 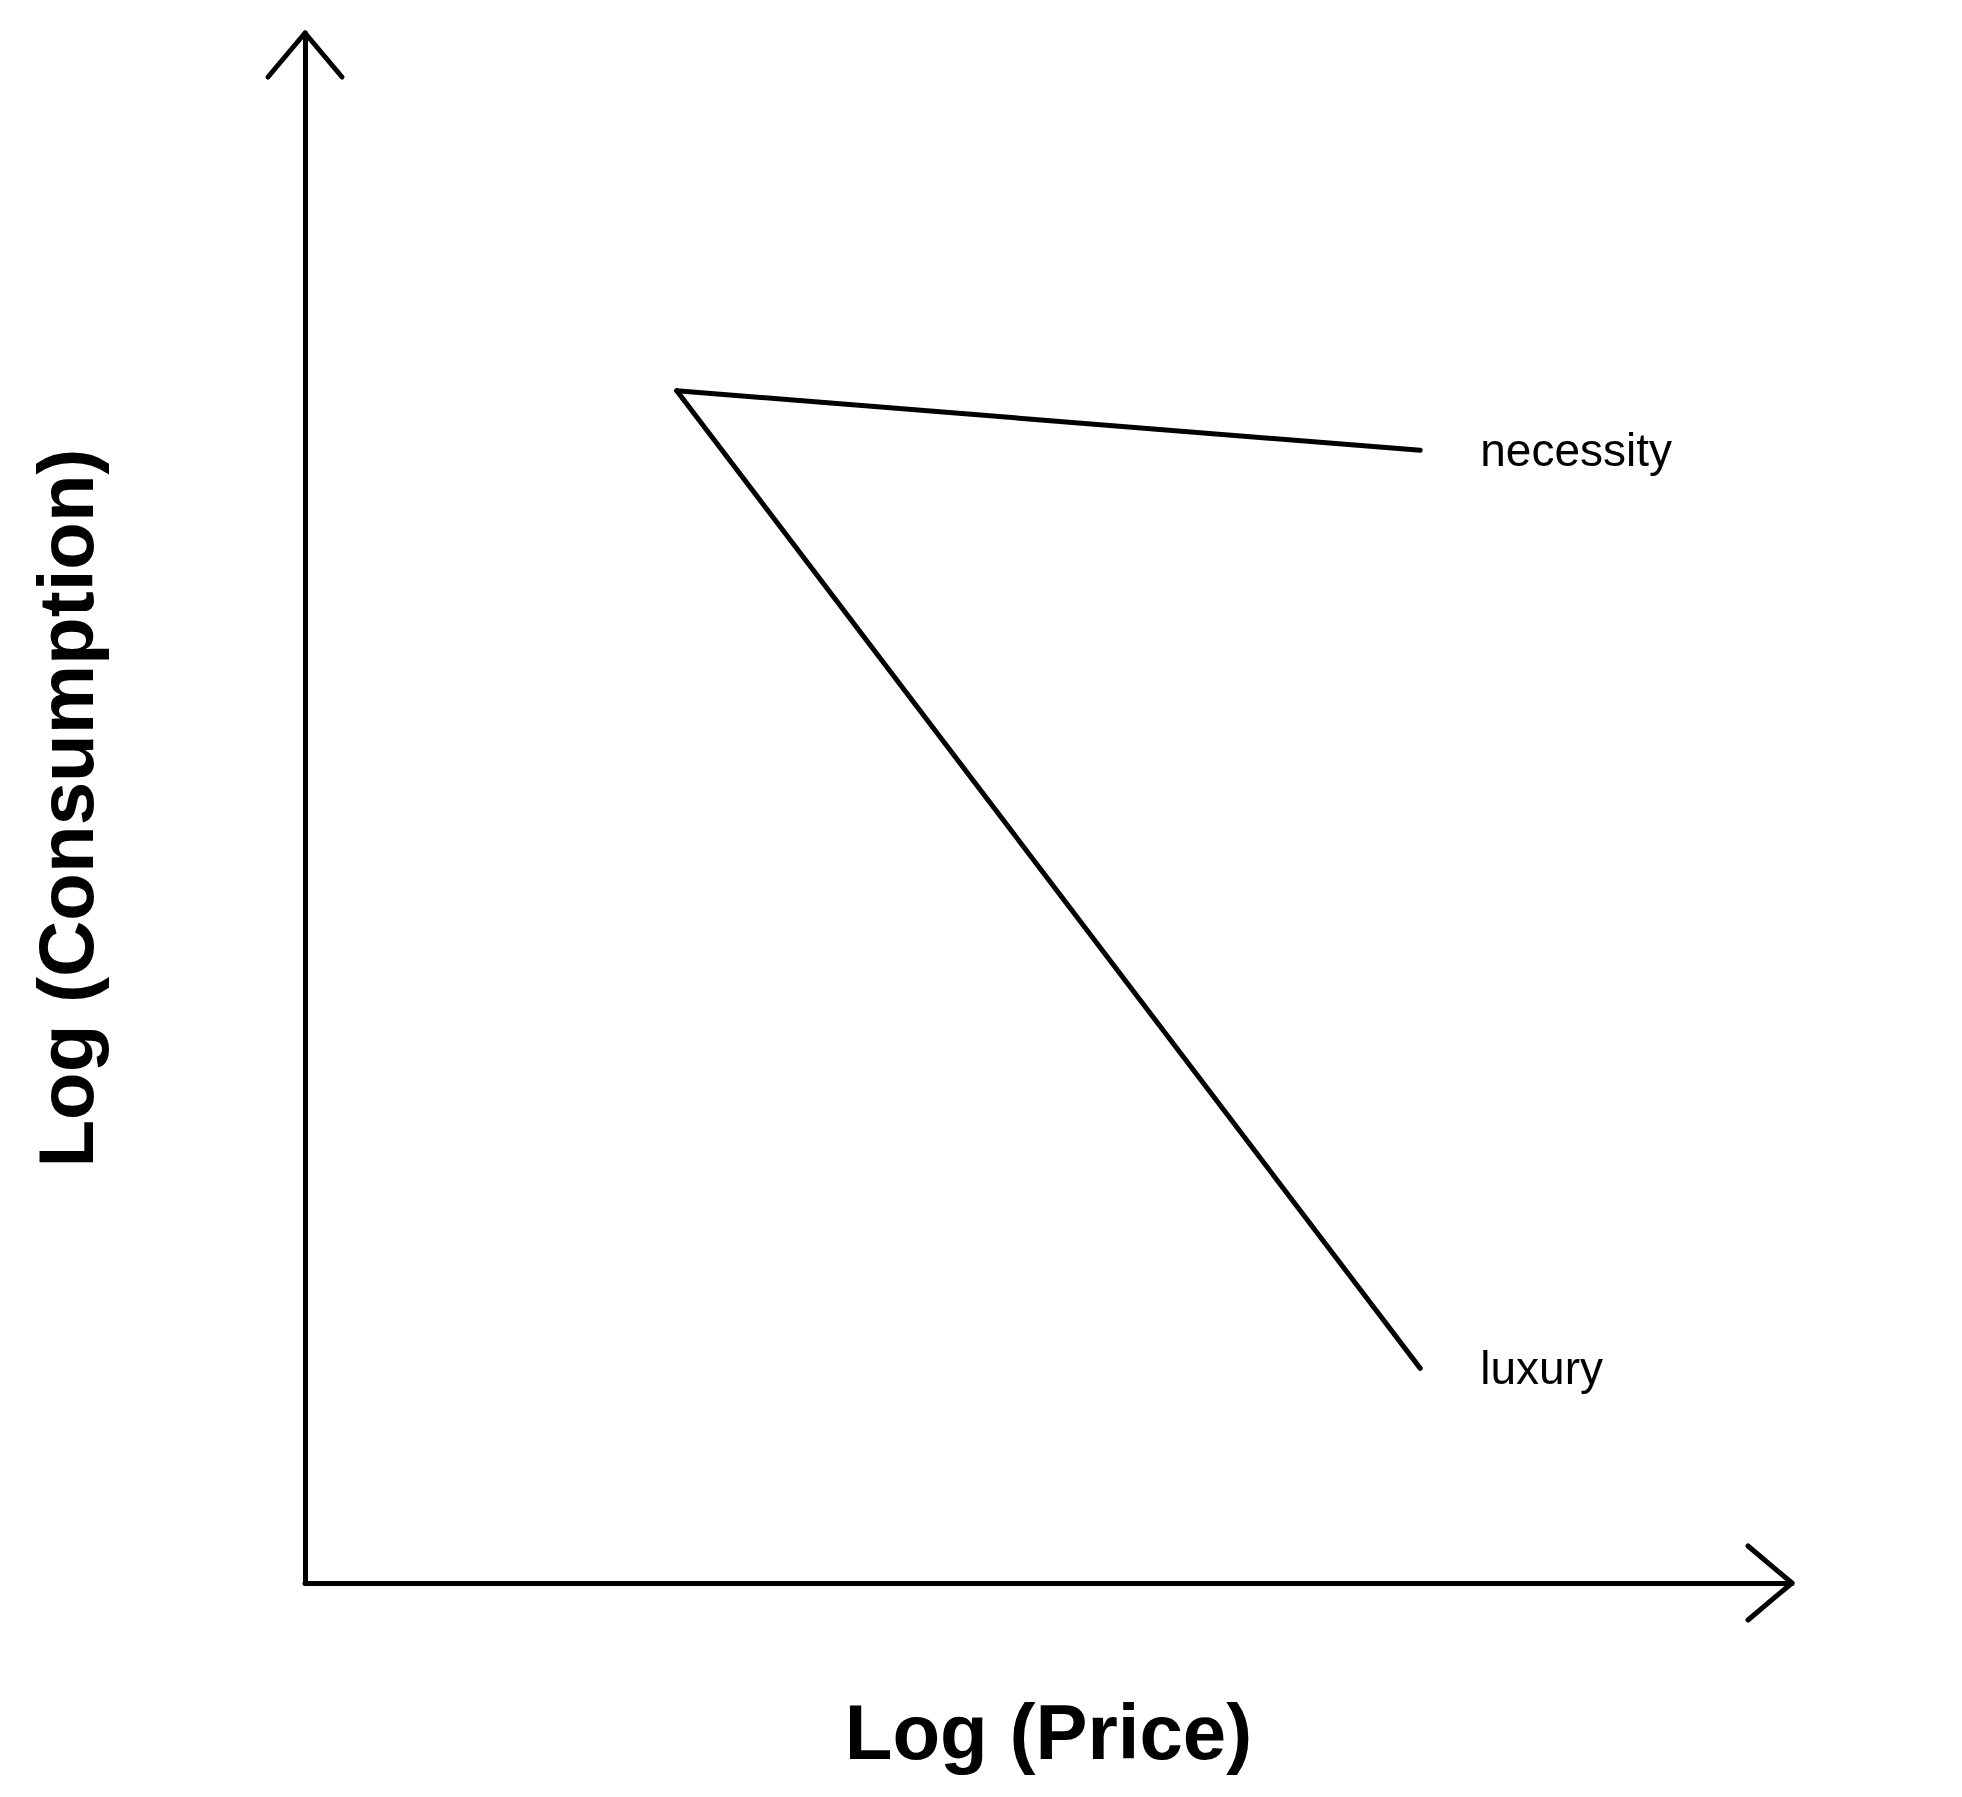 What do you see at coordinates (1048, 1732) in the screenshot?
I see `x-axis-title: Log (Price)` at bounding box center [1048, 1732].